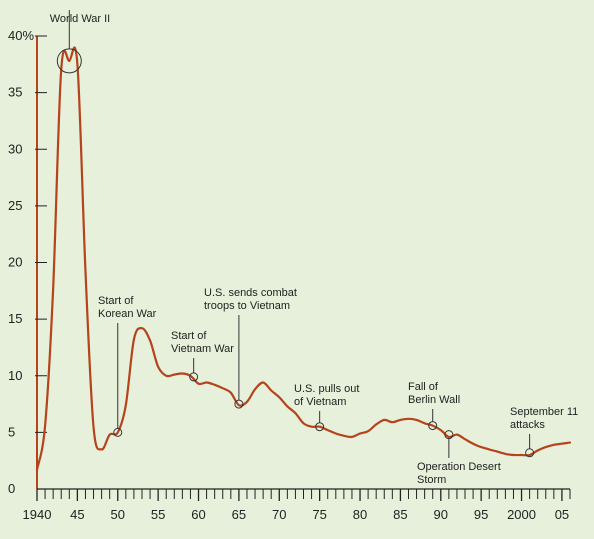 The width and height of the screenshot is (594, 539). I want to click on x-tick-label: 2000, so click(521, 514).